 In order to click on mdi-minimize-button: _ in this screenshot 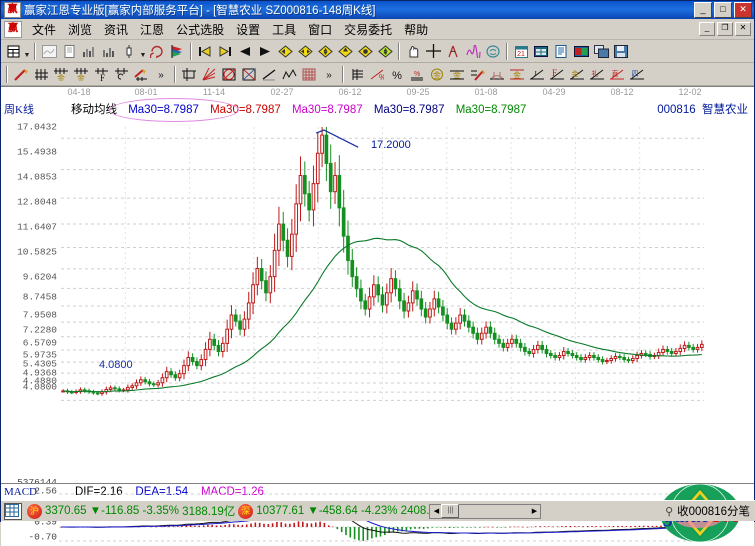, I will do `click(707, 29)`.